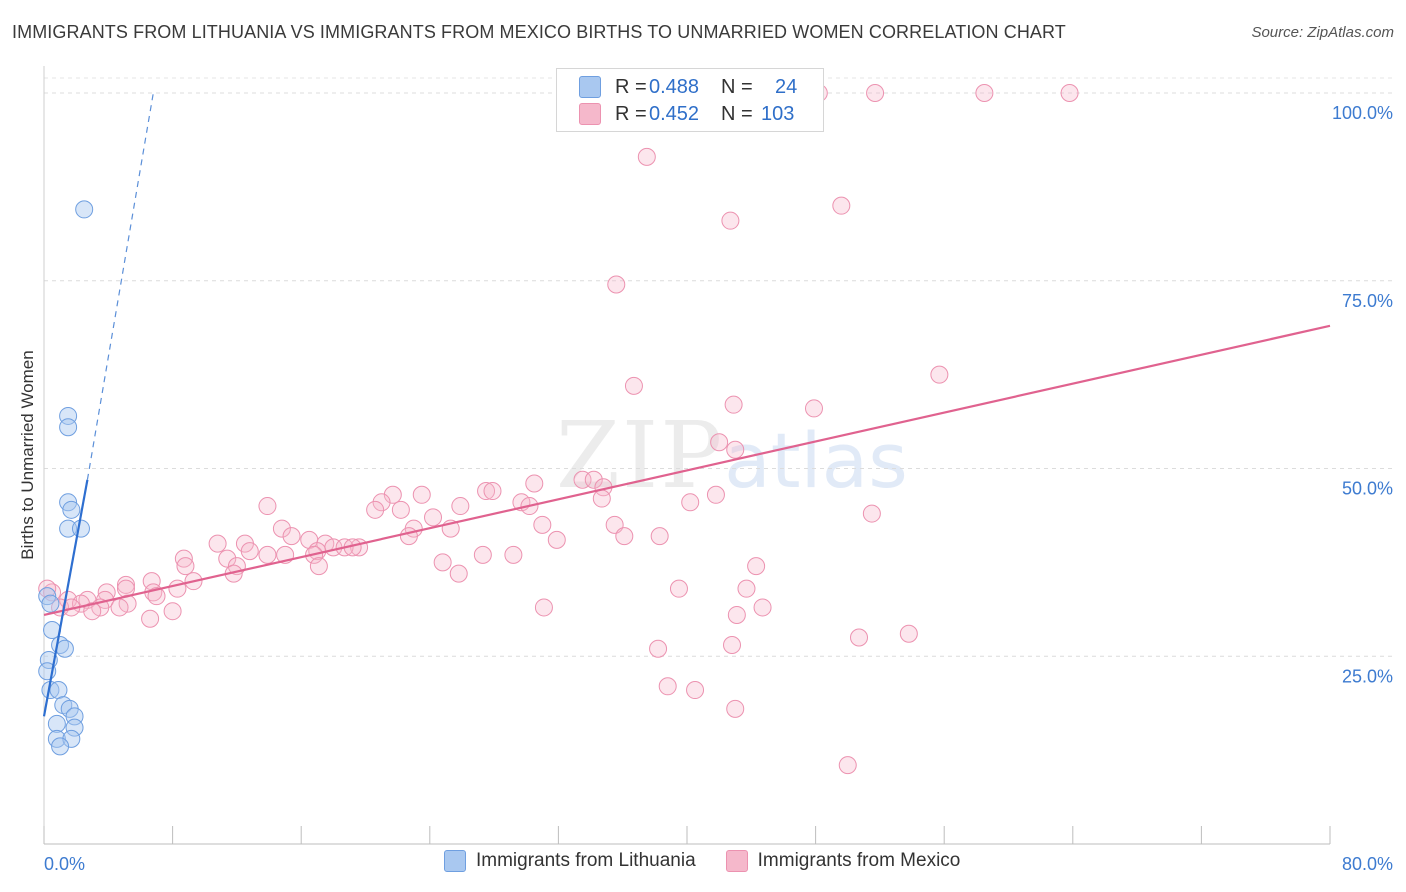 The height and width of the screenshot is (892, 1406). What do you see at coordinates (1367, 489) in the screenshot?
I see `y-tick-label: 50.0%` at bounding box center [1367, 489].